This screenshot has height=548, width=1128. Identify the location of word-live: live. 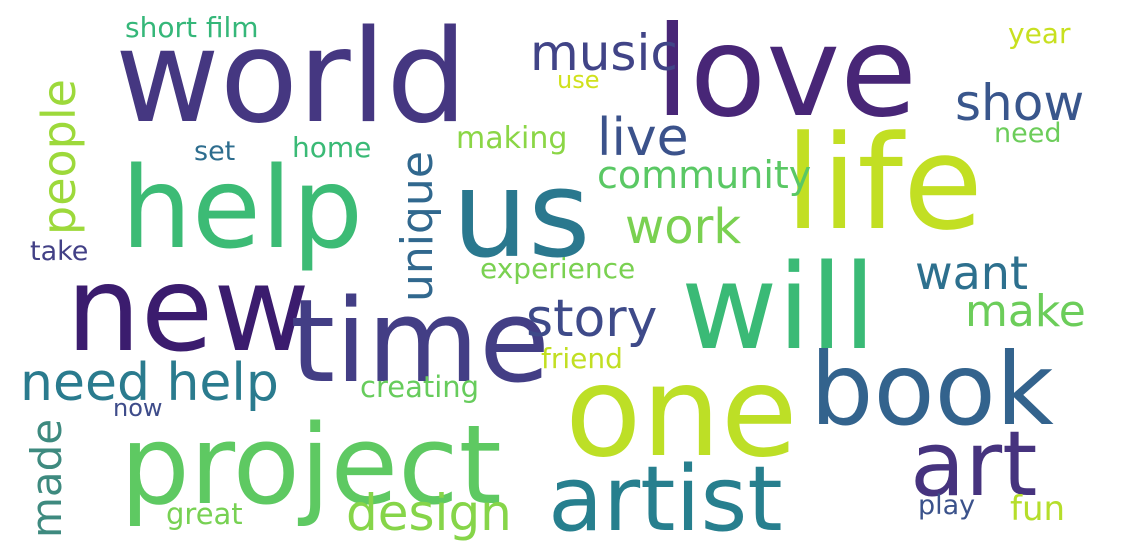
(643, 138).